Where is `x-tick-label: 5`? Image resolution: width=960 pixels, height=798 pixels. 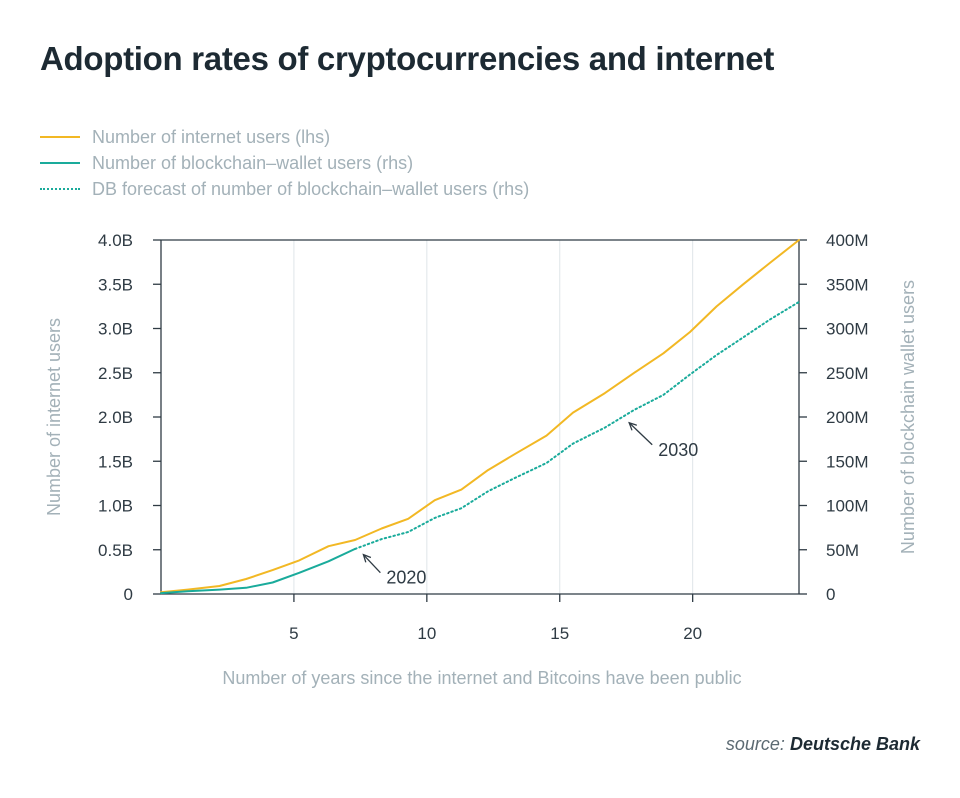
x-tick-label: 5 is located at coordinates (293, 633).